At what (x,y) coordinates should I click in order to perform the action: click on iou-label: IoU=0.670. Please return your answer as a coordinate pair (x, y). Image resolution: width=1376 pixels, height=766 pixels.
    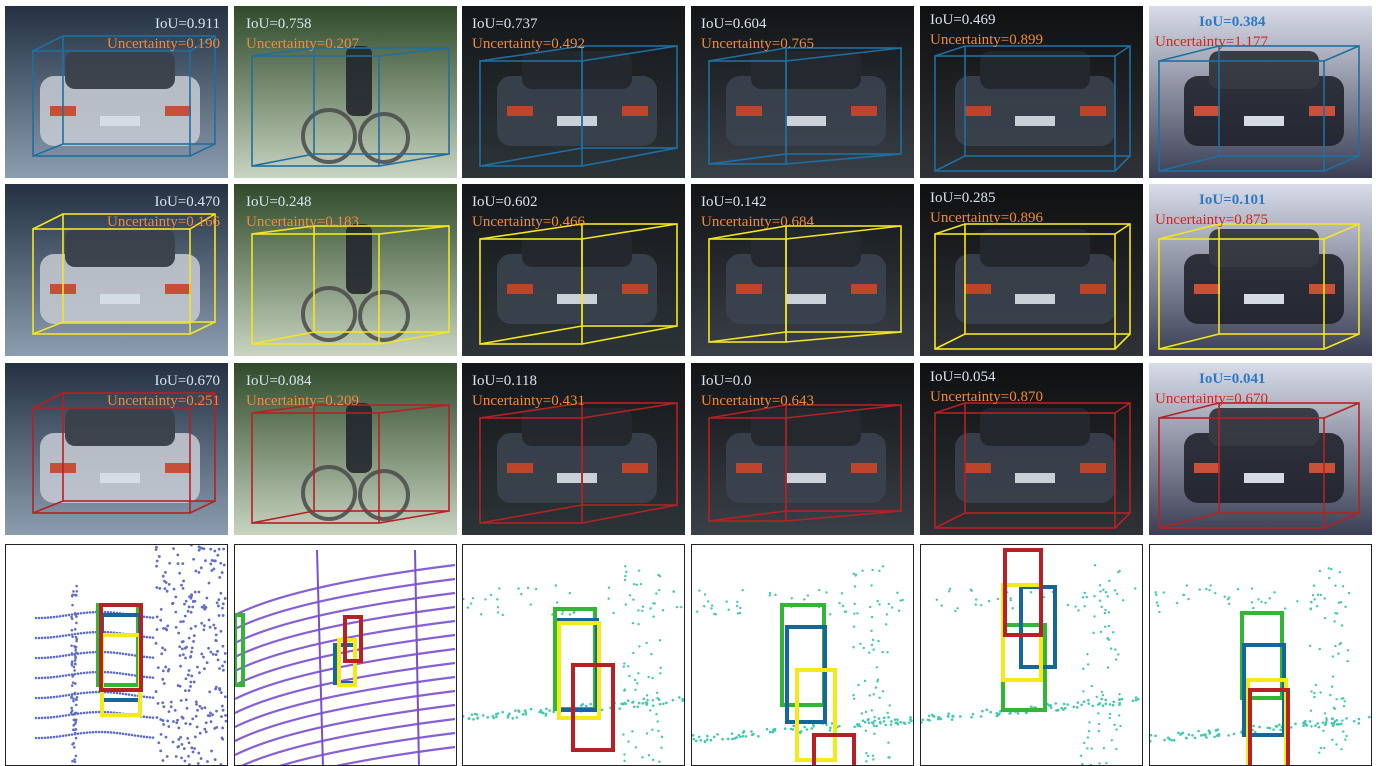
    Looking at the image, I should click on (187, 381).